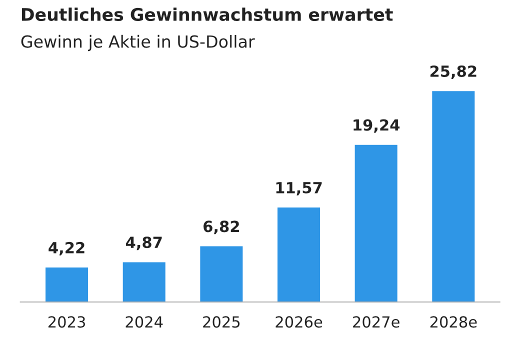 The image size is (510, 361). I want to click on data-label: 6,82, so click(221, 227).